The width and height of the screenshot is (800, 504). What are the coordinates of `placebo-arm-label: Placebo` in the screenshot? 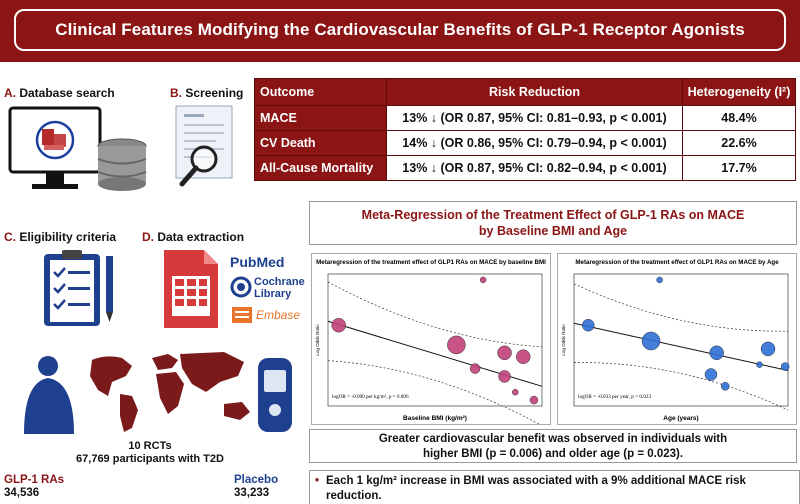 It's located at (256, 480).